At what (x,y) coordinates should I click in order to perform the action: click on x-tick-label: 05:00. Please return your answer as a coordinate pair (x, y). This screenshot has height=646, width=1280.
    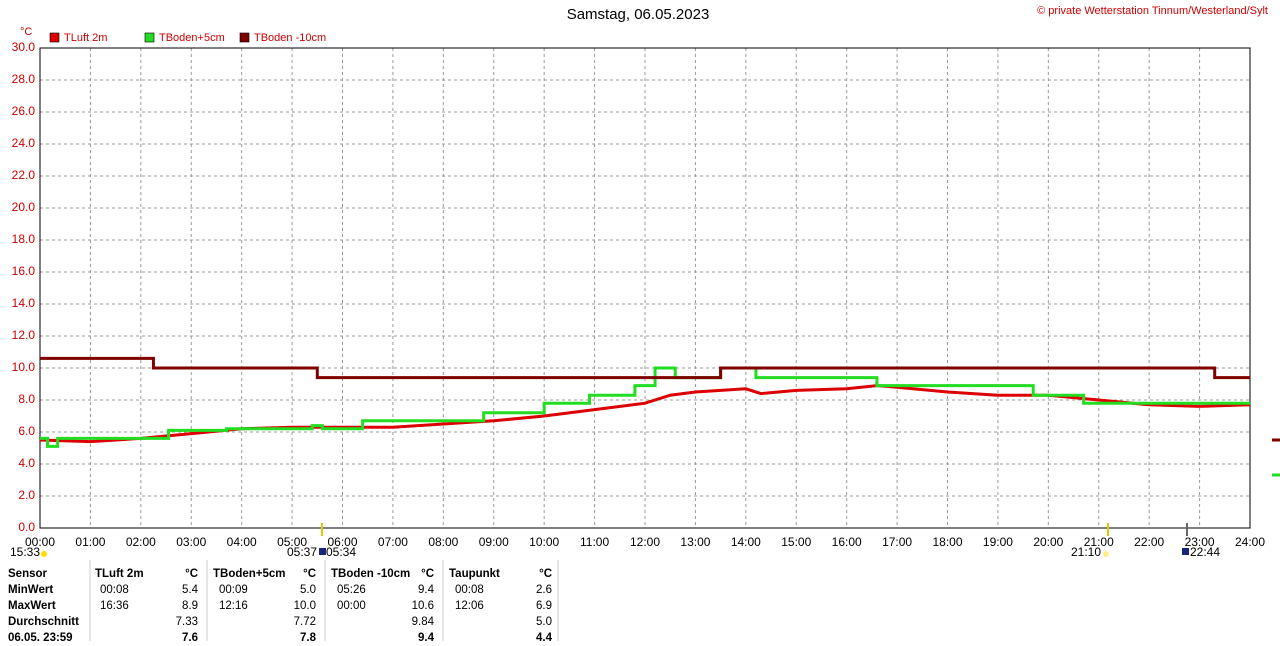
    Looking at the image, I should click on (292, 542).